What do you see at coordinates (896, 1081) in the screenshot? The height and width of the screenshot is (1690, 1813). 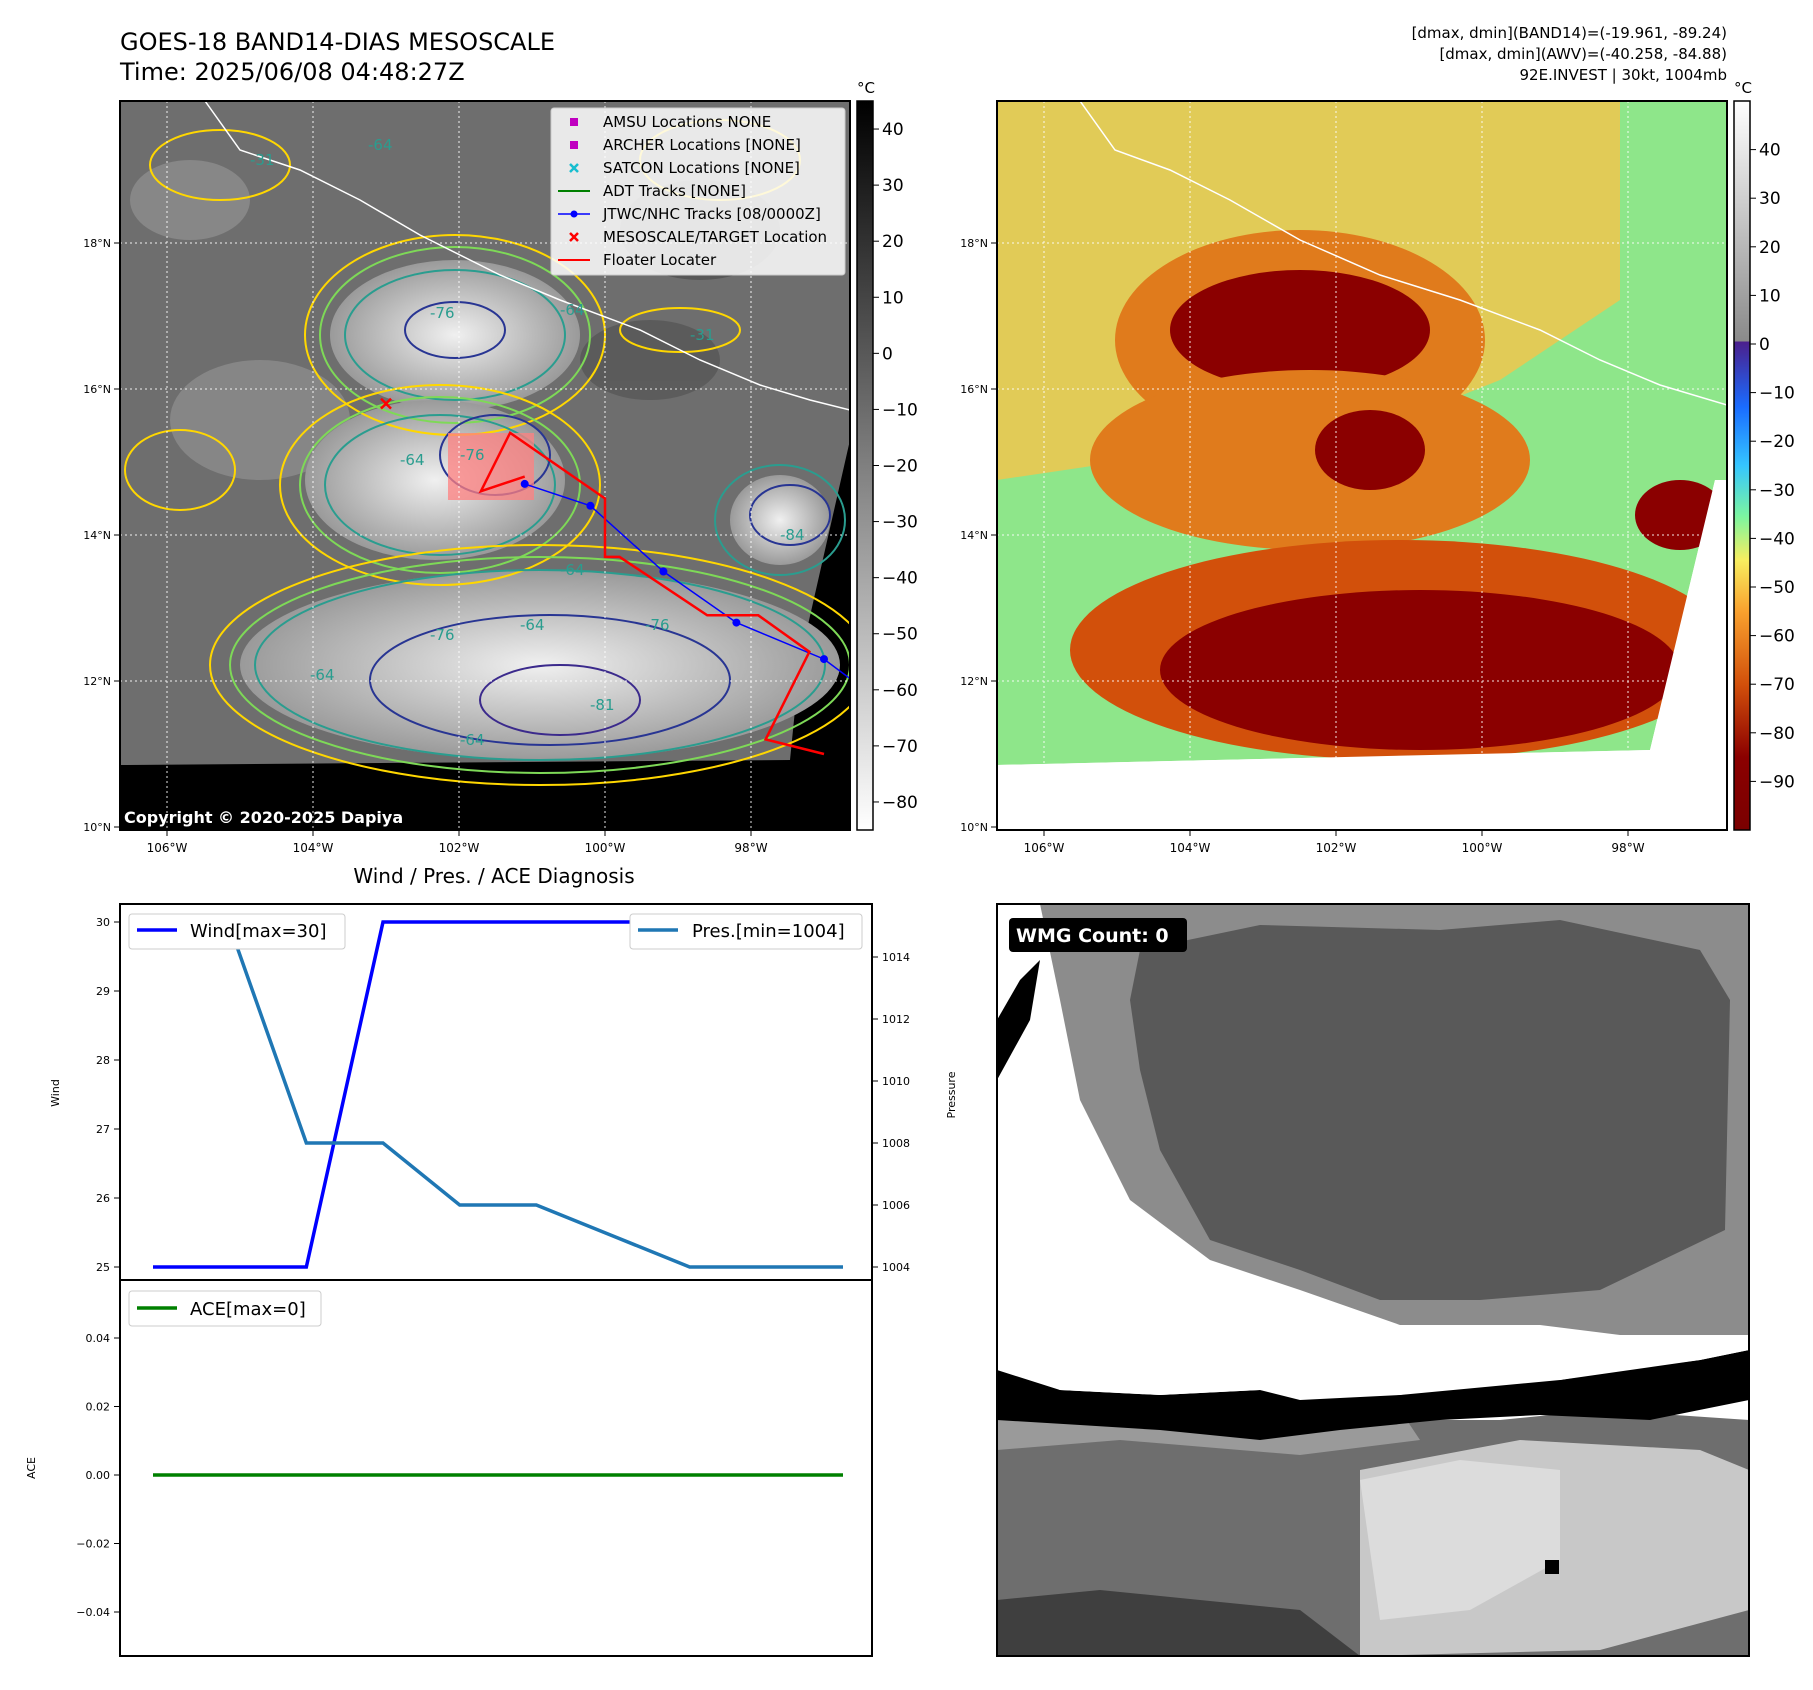 I see `pressure-tick-label: 1010` at bounding box center [896, 1081].